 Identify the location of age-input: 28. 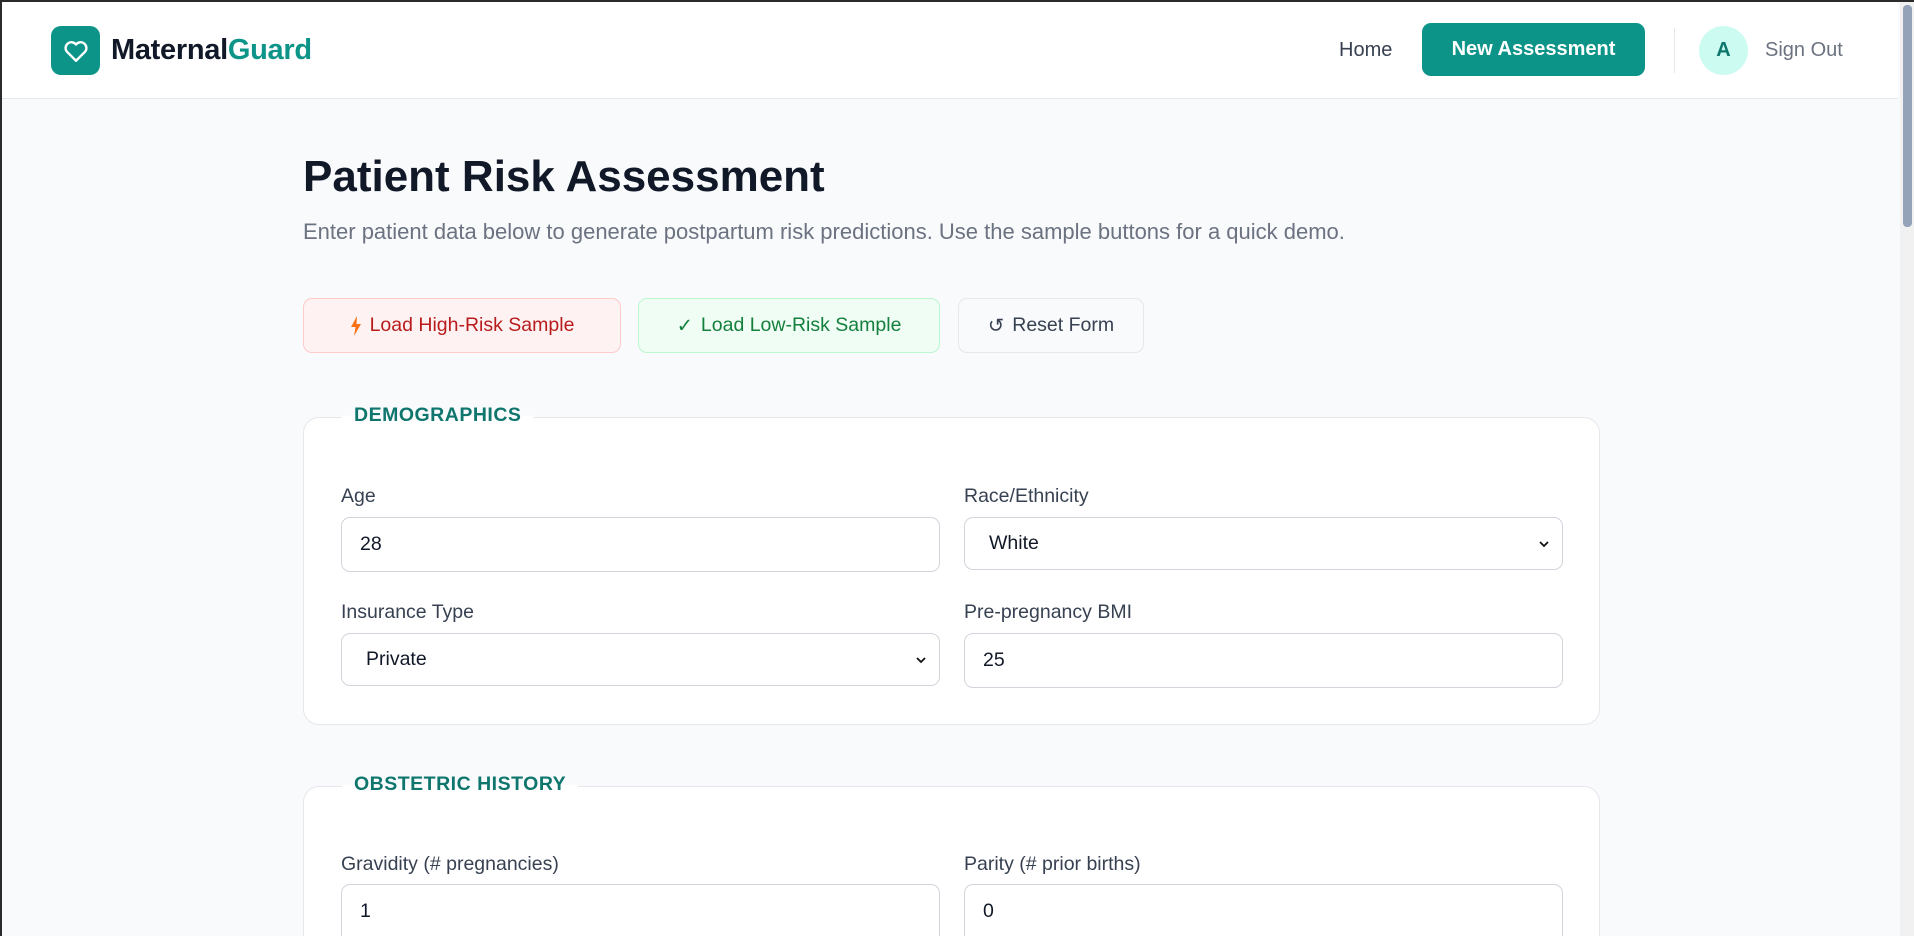
(640, 544).